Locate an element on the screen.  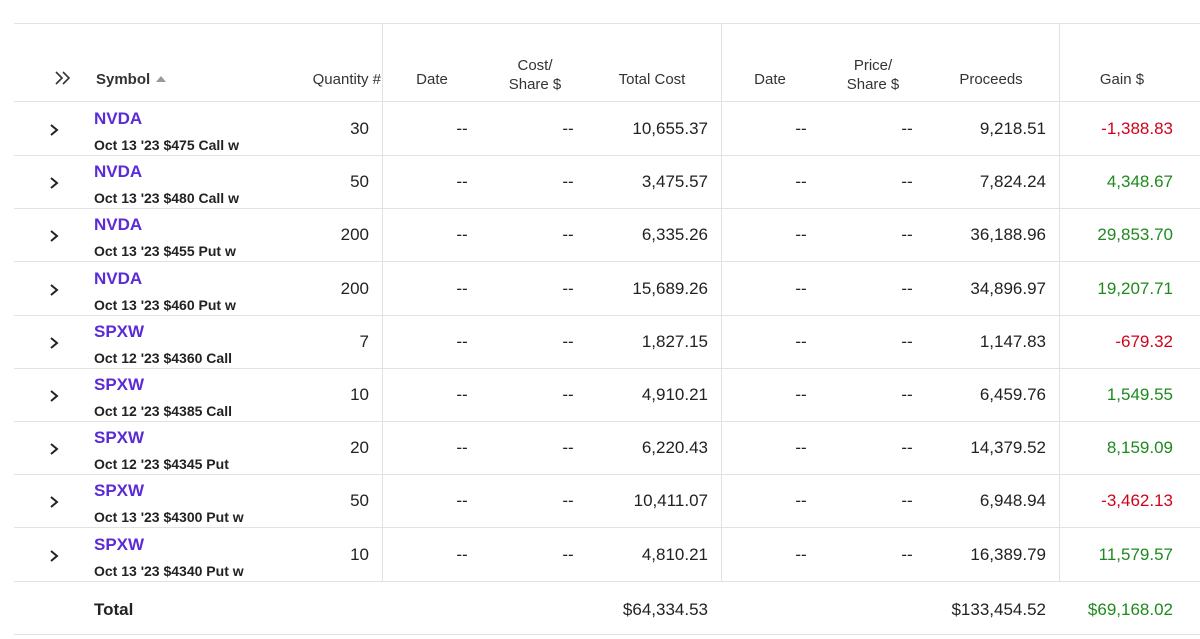
total-cost: 4,910.21 is located at coordinates (674, 394).